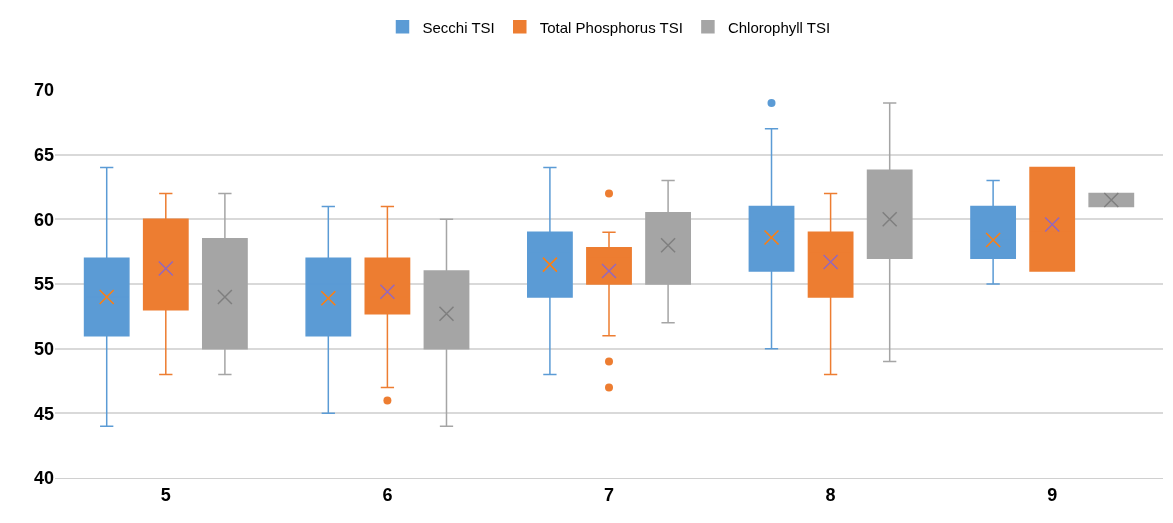  Describe the element at coordinates (830, 494) in the screenshot. I see `x-tick-label: 8` at that location.